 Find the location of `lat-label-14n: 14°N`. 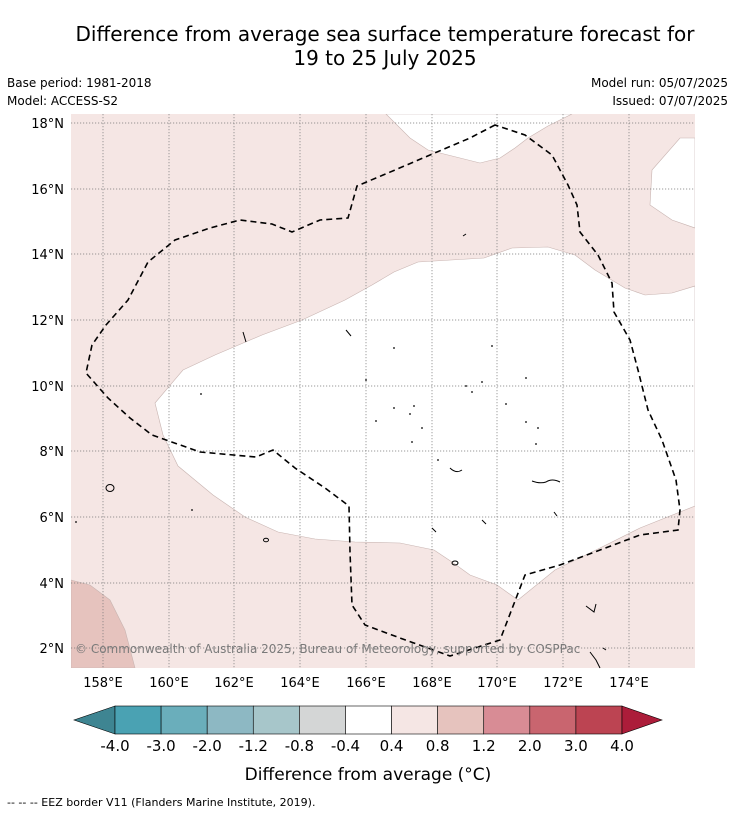

lat-label-14n: 14°N is located at coordinates (47, 255).